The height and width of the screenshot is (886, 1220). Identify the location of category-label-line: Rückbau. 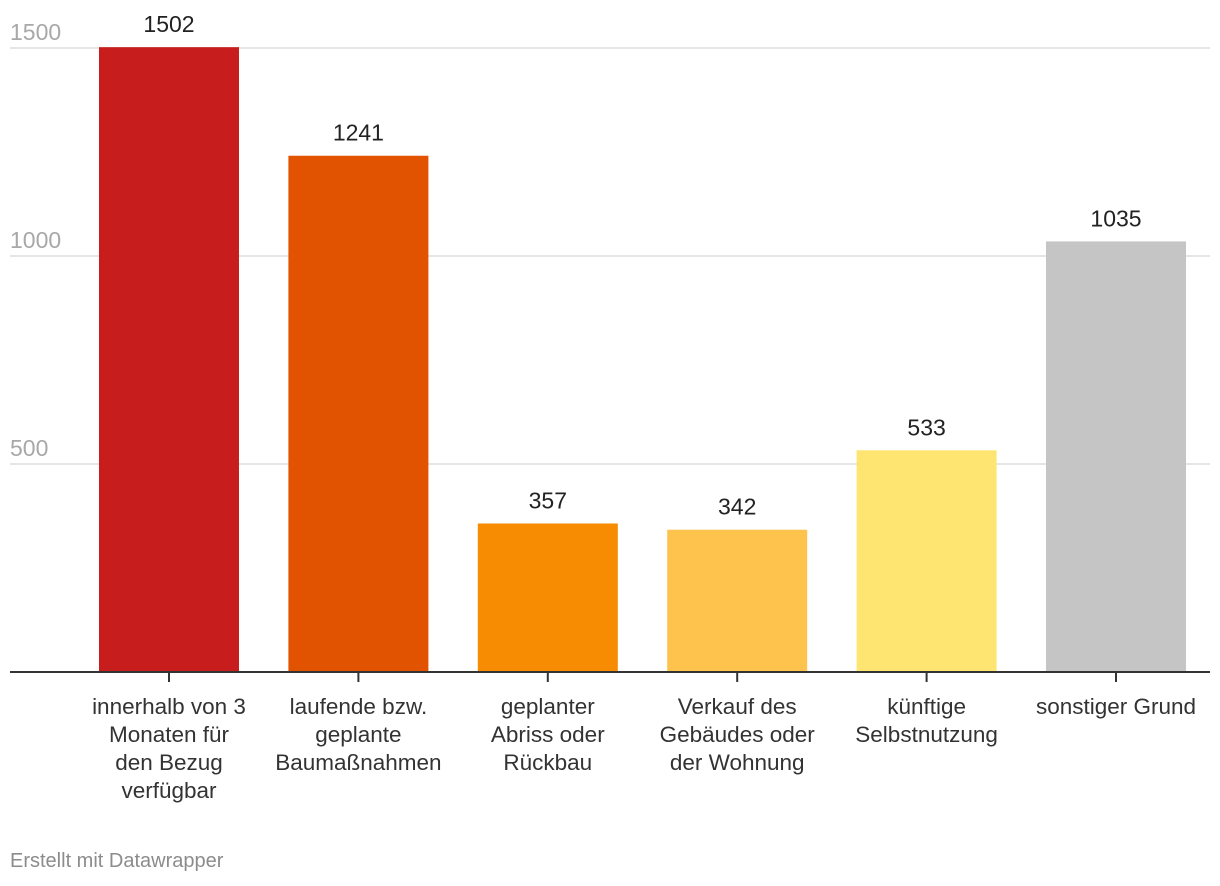
(547, 762).